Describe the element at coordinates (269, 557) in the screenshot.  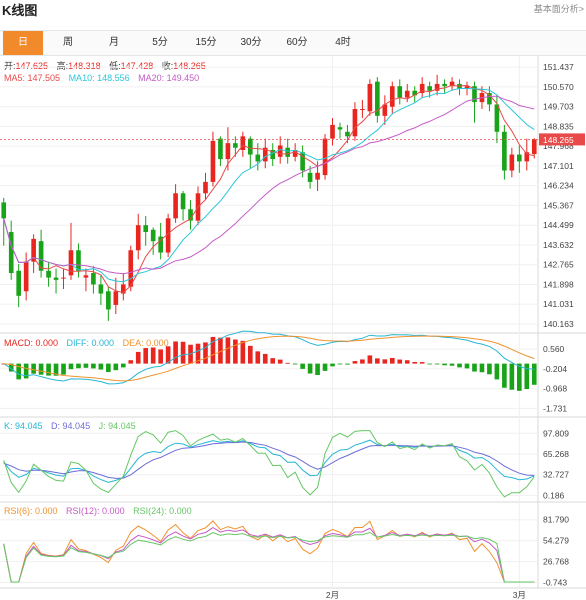
I see `rsi24-line` at that location.